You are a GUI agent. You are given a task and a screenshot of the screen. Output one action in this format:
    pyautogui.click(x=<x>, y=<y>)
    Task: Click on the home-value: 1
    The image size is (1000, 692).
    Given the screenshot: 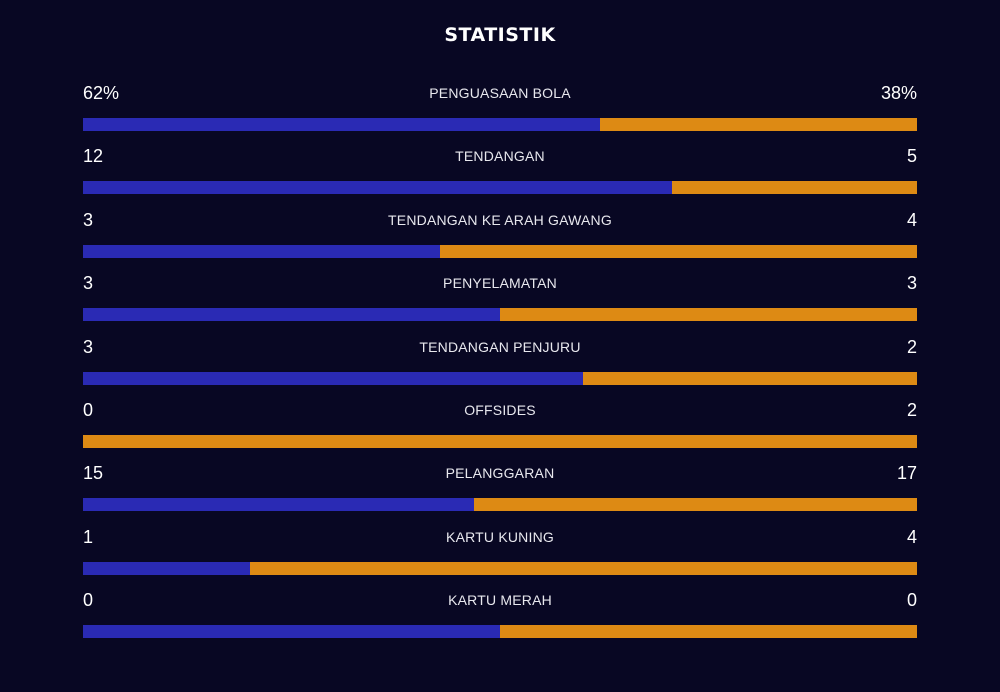 What is the action you would take?
    pyautogui.click(x=88, y=536)
    